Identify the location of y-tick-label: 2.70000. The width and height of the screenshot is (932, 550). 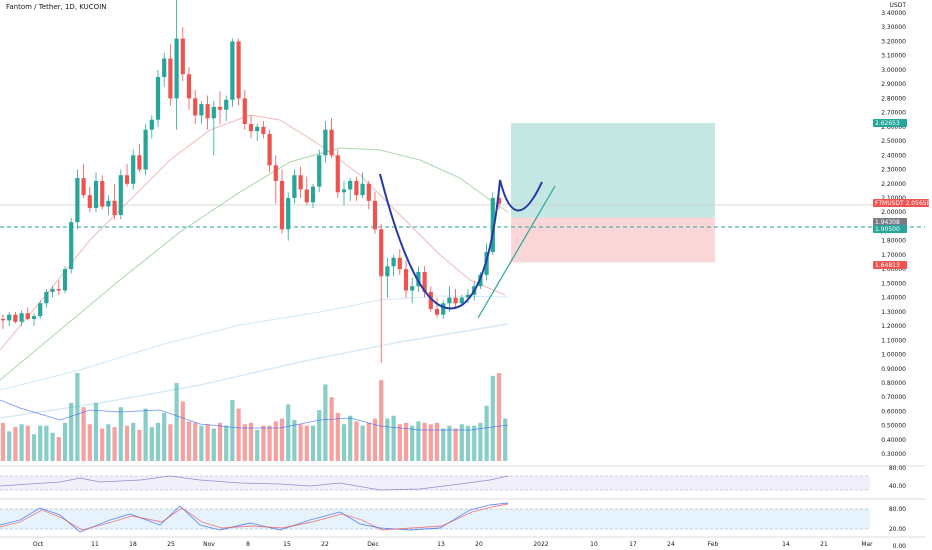
(893, 113).